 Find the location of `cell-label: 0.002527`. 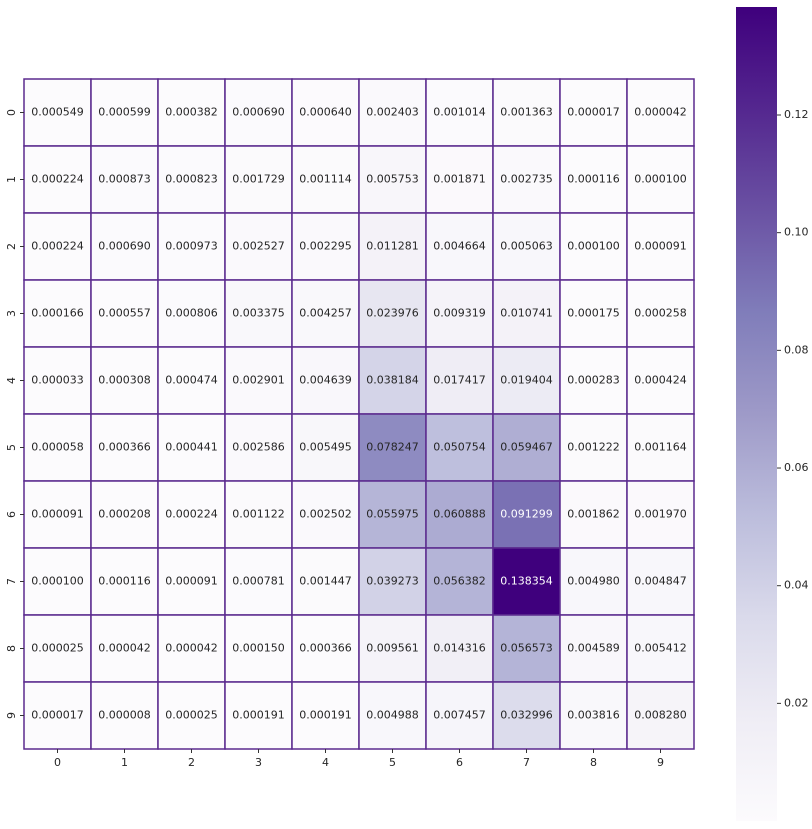

cell-label: 0.002527 is located at coordinates (258, 246).